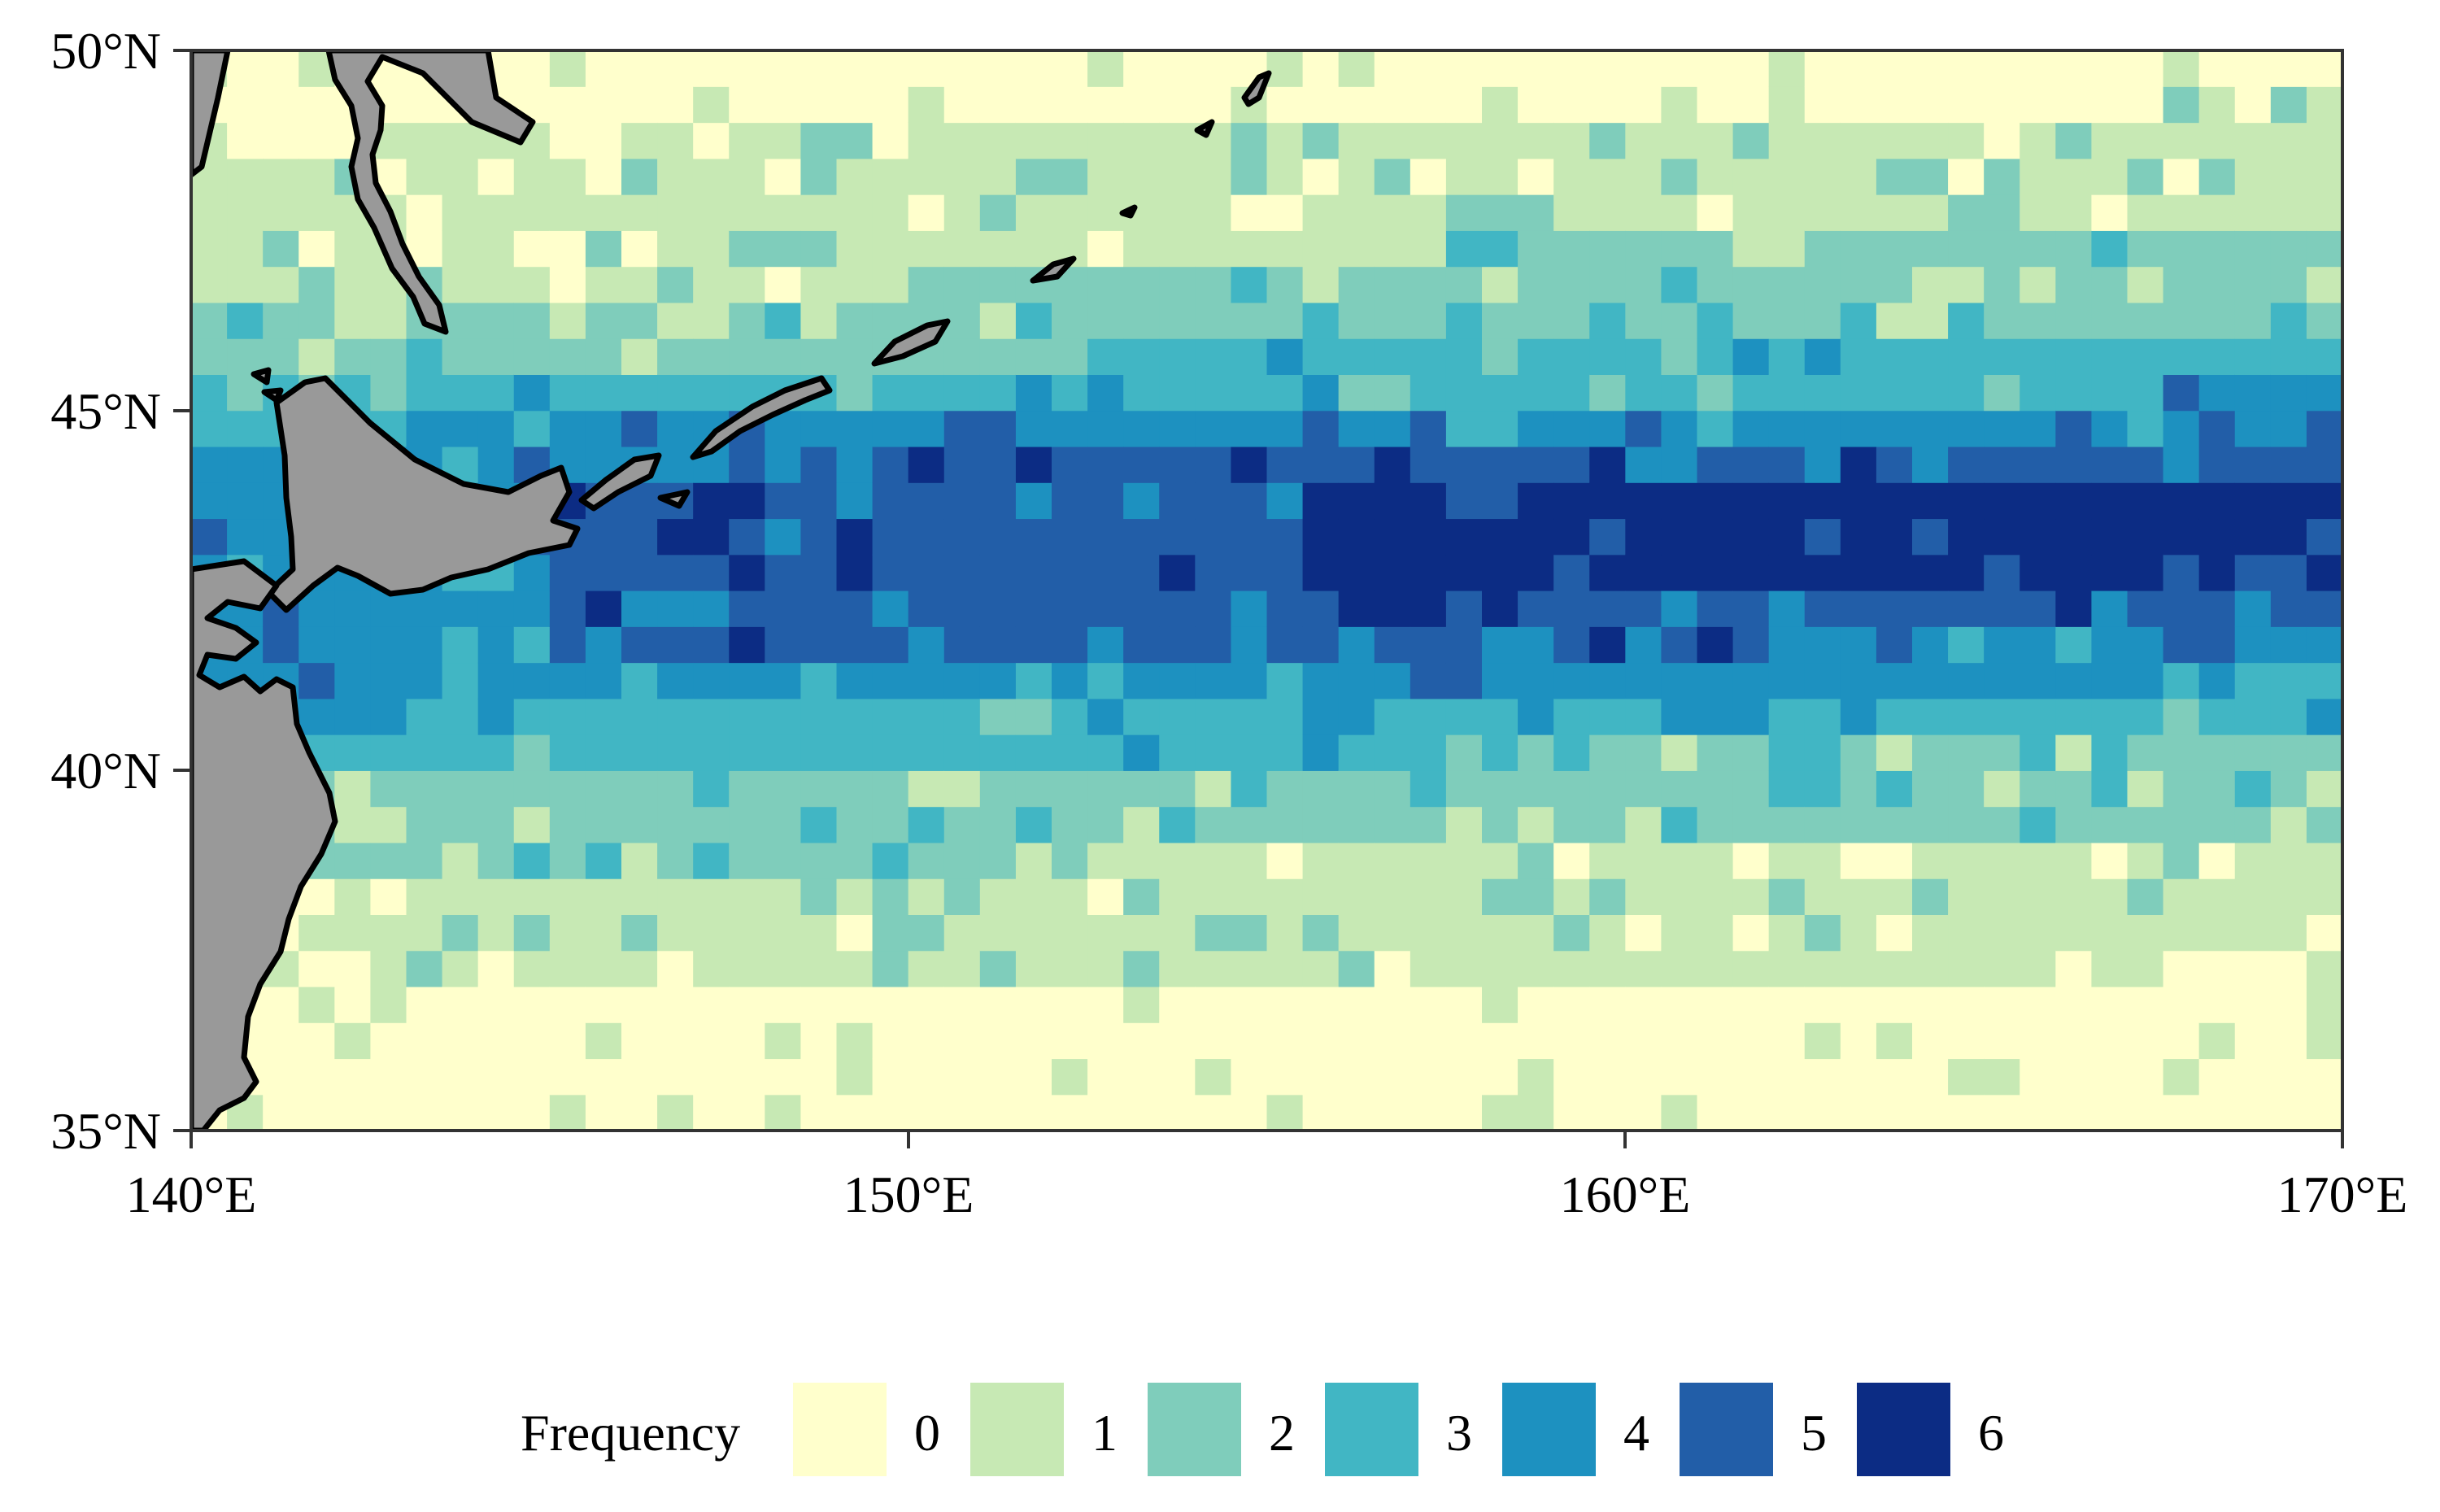 Image resolution: width=2440 pixels, height=1512 pixels. Describe the element at coordinates (1194, 1429) in the screenshot. I see `legend-swatch` at that location.